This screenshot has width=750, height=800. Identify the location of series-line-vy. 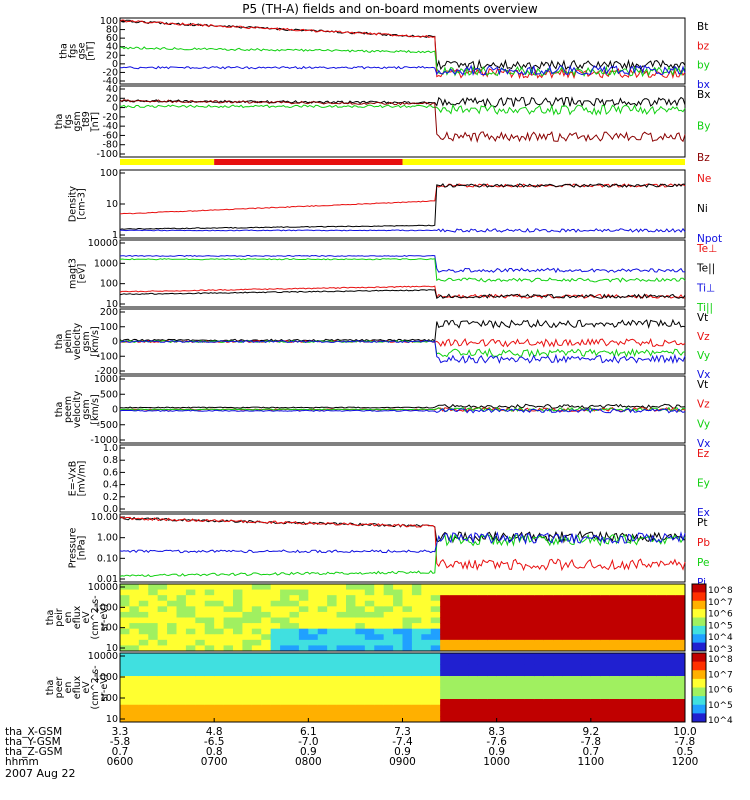
(402, 409).